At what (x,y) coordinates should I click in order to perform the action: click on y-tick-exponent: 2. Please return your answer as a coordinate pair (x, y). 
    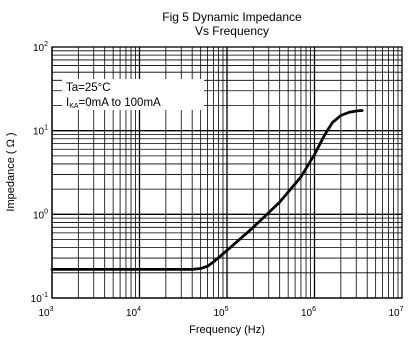
    Looking at the image, I should click on (46, 44).